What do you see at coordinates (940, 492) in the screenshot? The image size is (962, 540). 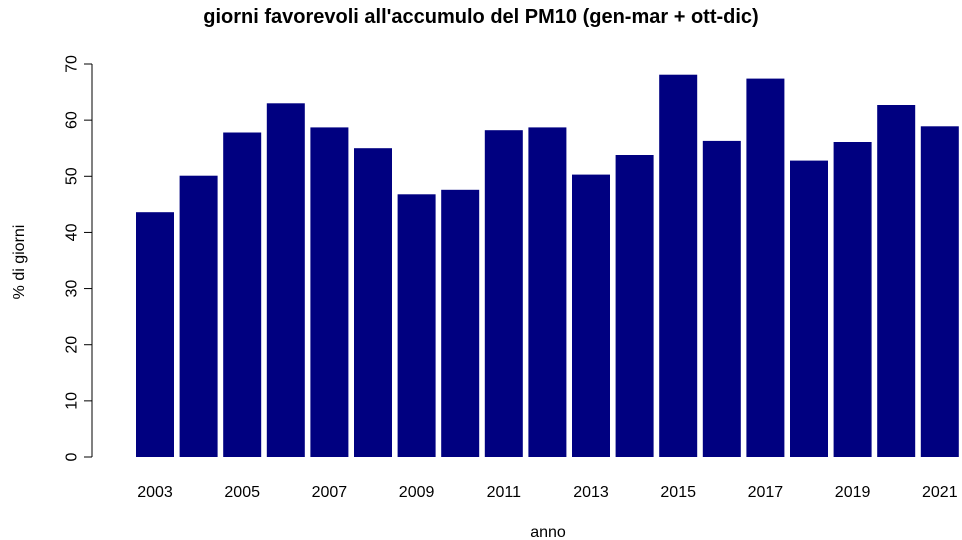 I see `x-tick-label: 2021` at bounding box center [940, 492].